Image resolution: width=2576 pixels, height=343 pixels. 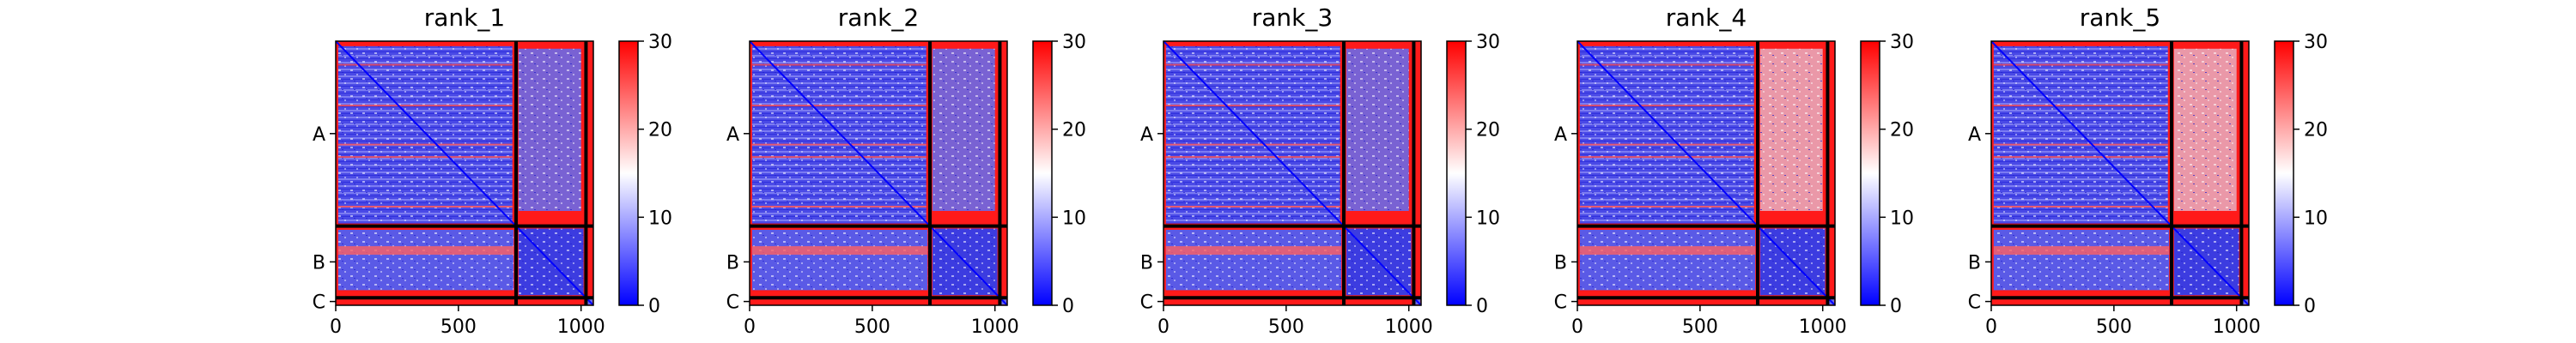 What do you see at coordinates (1292, 17) in the screenshot?
I see `panel-title: rank_3` at bounding box center [1292, 17].